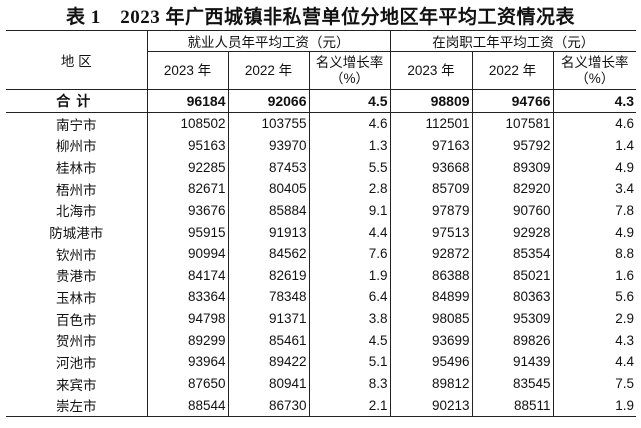 The width and height of the screenshot is (641, 428). Describe the element at coordinates (269, 253) in the screenshot. I see `value-cell: 84562` at that location.